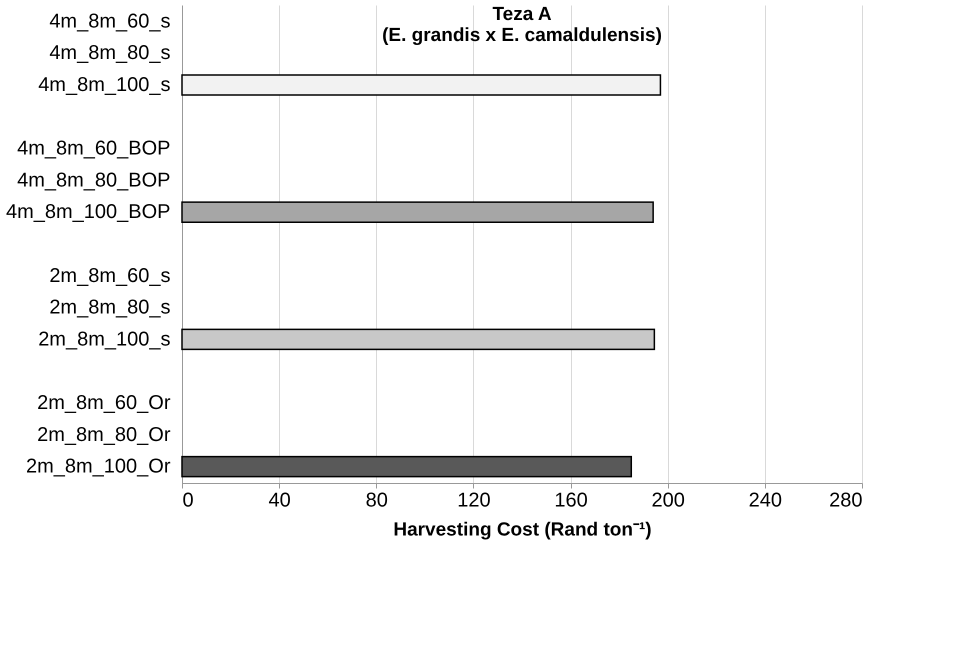  I want to click on x-tick-label: 0, so click(188, 501).